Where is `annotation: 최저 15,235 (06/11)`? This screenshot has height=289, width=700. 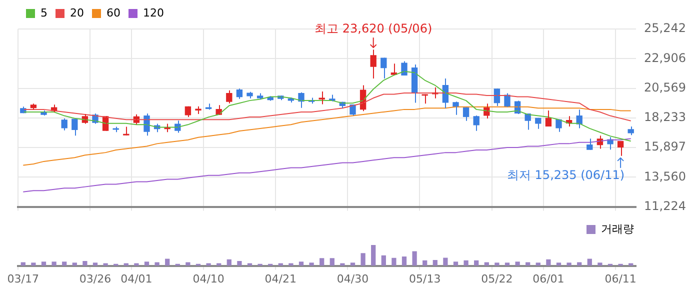
annotation: 최저 15,235 (06/11) is located at coordinates (565, 175).